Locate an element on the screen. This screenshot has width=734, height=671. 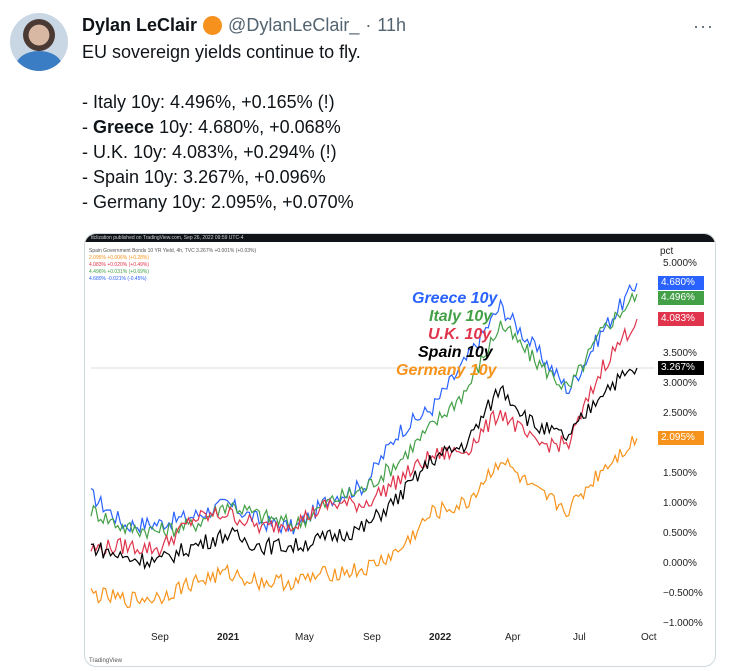
chart-header-value: 4.496% +0.031% (+0.69%) is located at coordinates (119, 272).